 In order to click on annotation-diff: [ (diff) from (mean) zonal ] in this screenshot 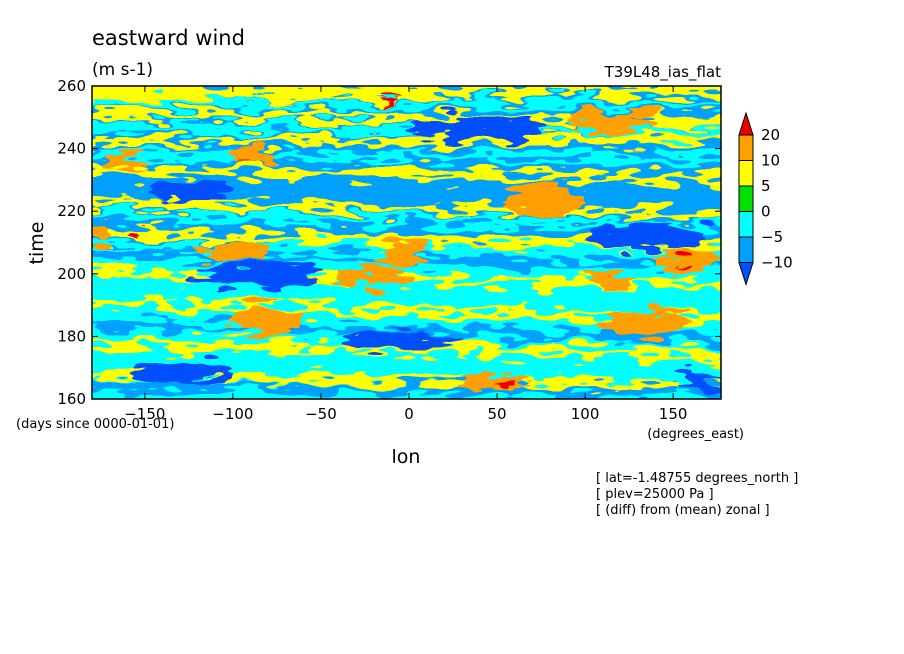, I will do `click(683, 510)`.